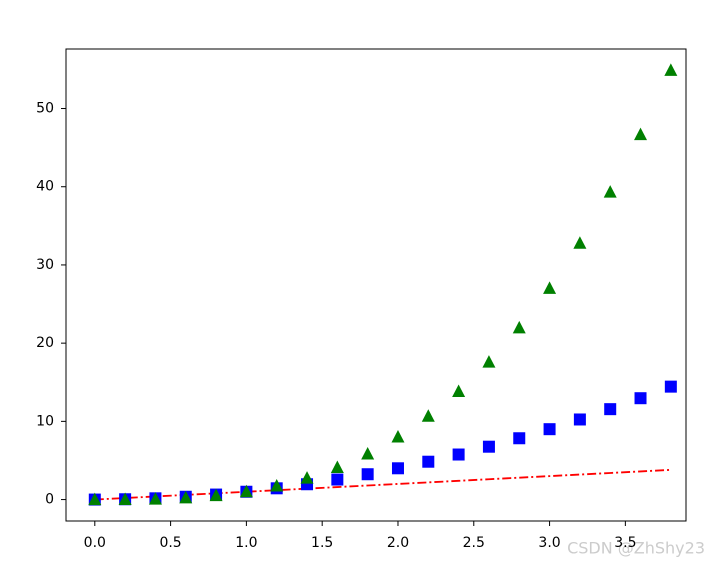  What do you see at coordinates (246, 543) in the screenshot?
I see `x-tick-label: 1.0` at bounding box center [246, 543].